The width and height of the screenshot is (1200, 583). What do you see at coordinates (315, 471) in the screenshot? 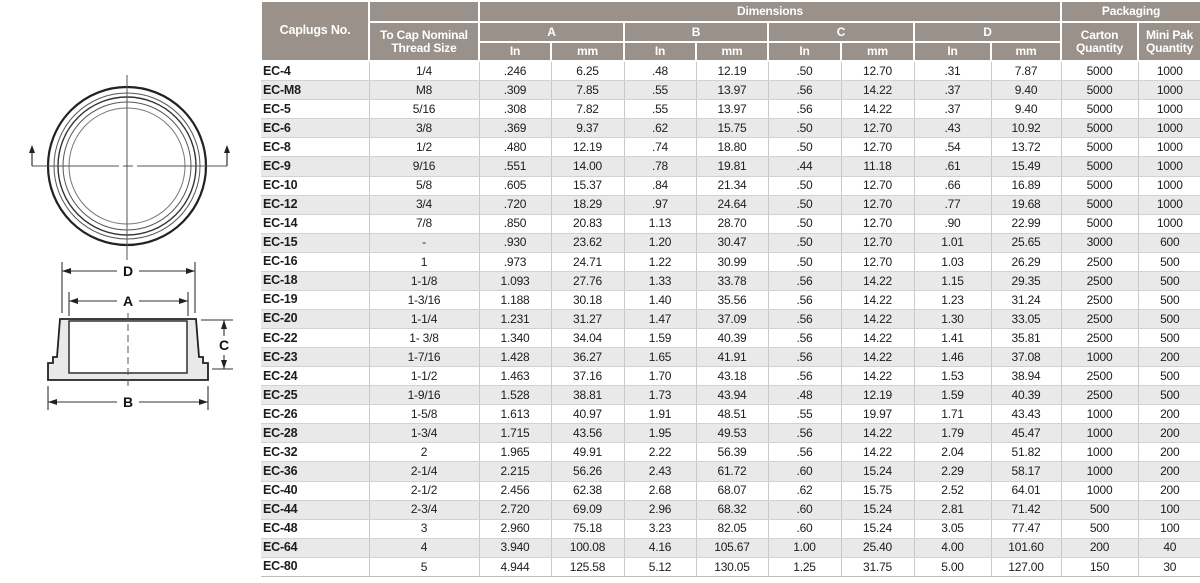
I see `caplugs-no-cell: EC-36` at bounding box center [315, 471].